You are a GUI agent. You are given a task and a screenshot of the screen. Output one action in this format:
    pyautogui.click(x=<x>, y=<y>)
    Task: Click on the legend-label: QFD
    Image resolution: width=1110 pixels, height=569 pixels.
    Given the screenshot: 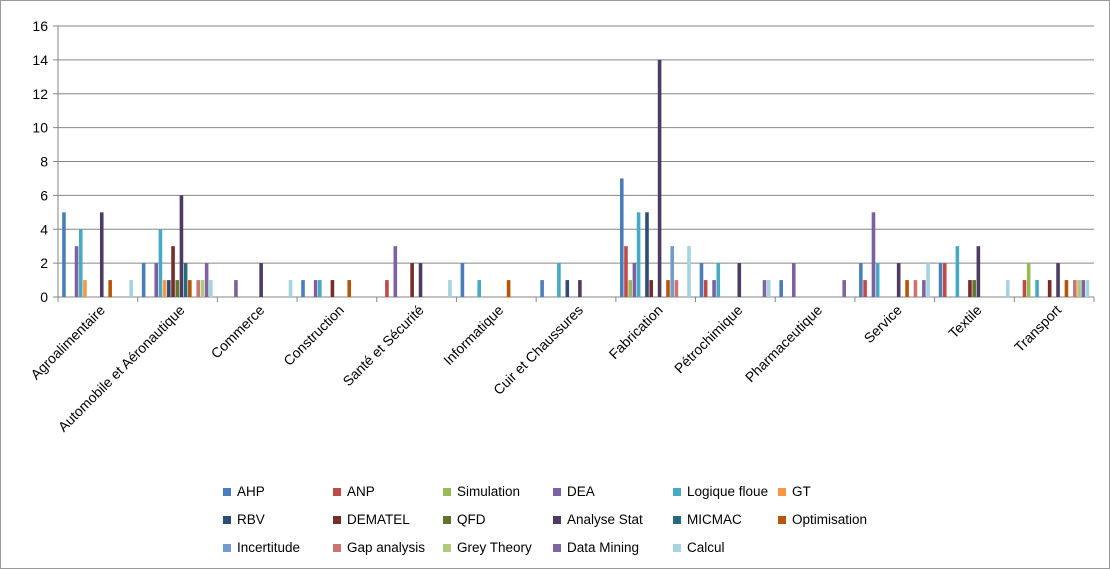 What is the action you would take?
    pyautogui.click(x=471, y=519)
    